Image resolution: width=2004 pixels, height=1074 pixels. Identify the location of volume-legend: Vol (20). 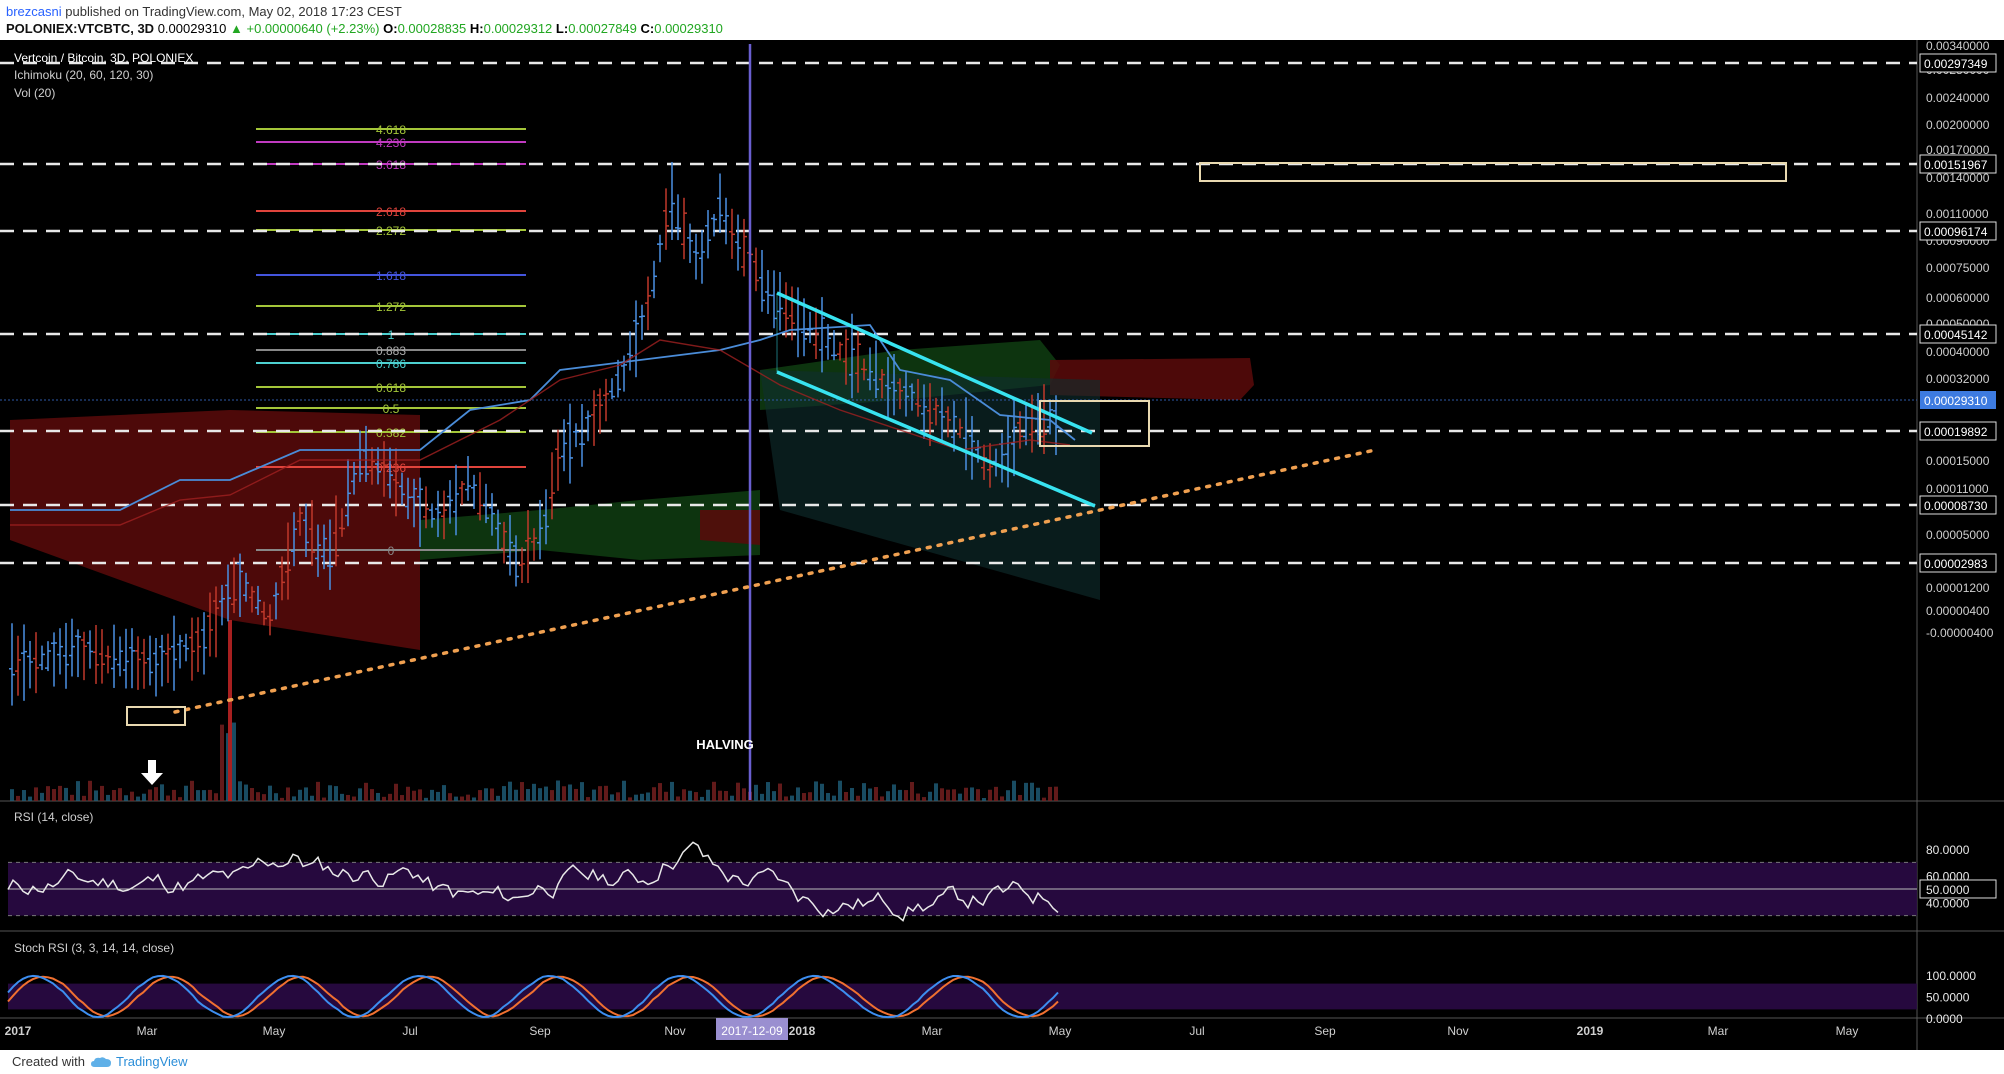
(35, 93).